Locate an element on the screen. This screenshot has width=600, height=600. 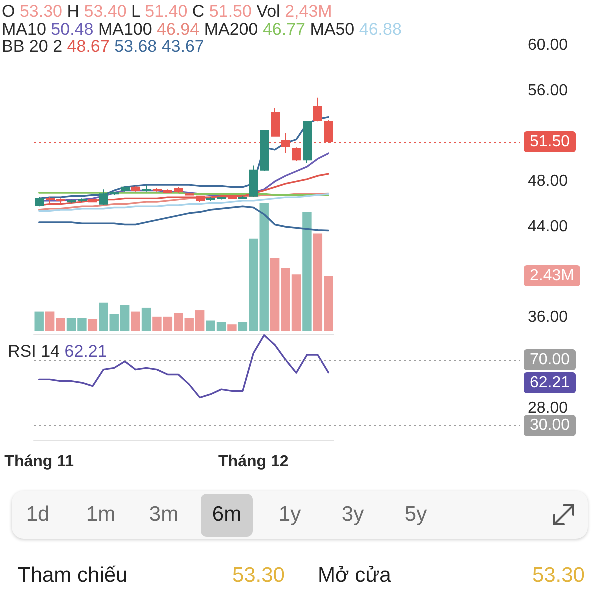
text: MA10 50.48 MA100 46.94 MA200 46.77 MA50 46.88 is located at coordinates (202, 29).